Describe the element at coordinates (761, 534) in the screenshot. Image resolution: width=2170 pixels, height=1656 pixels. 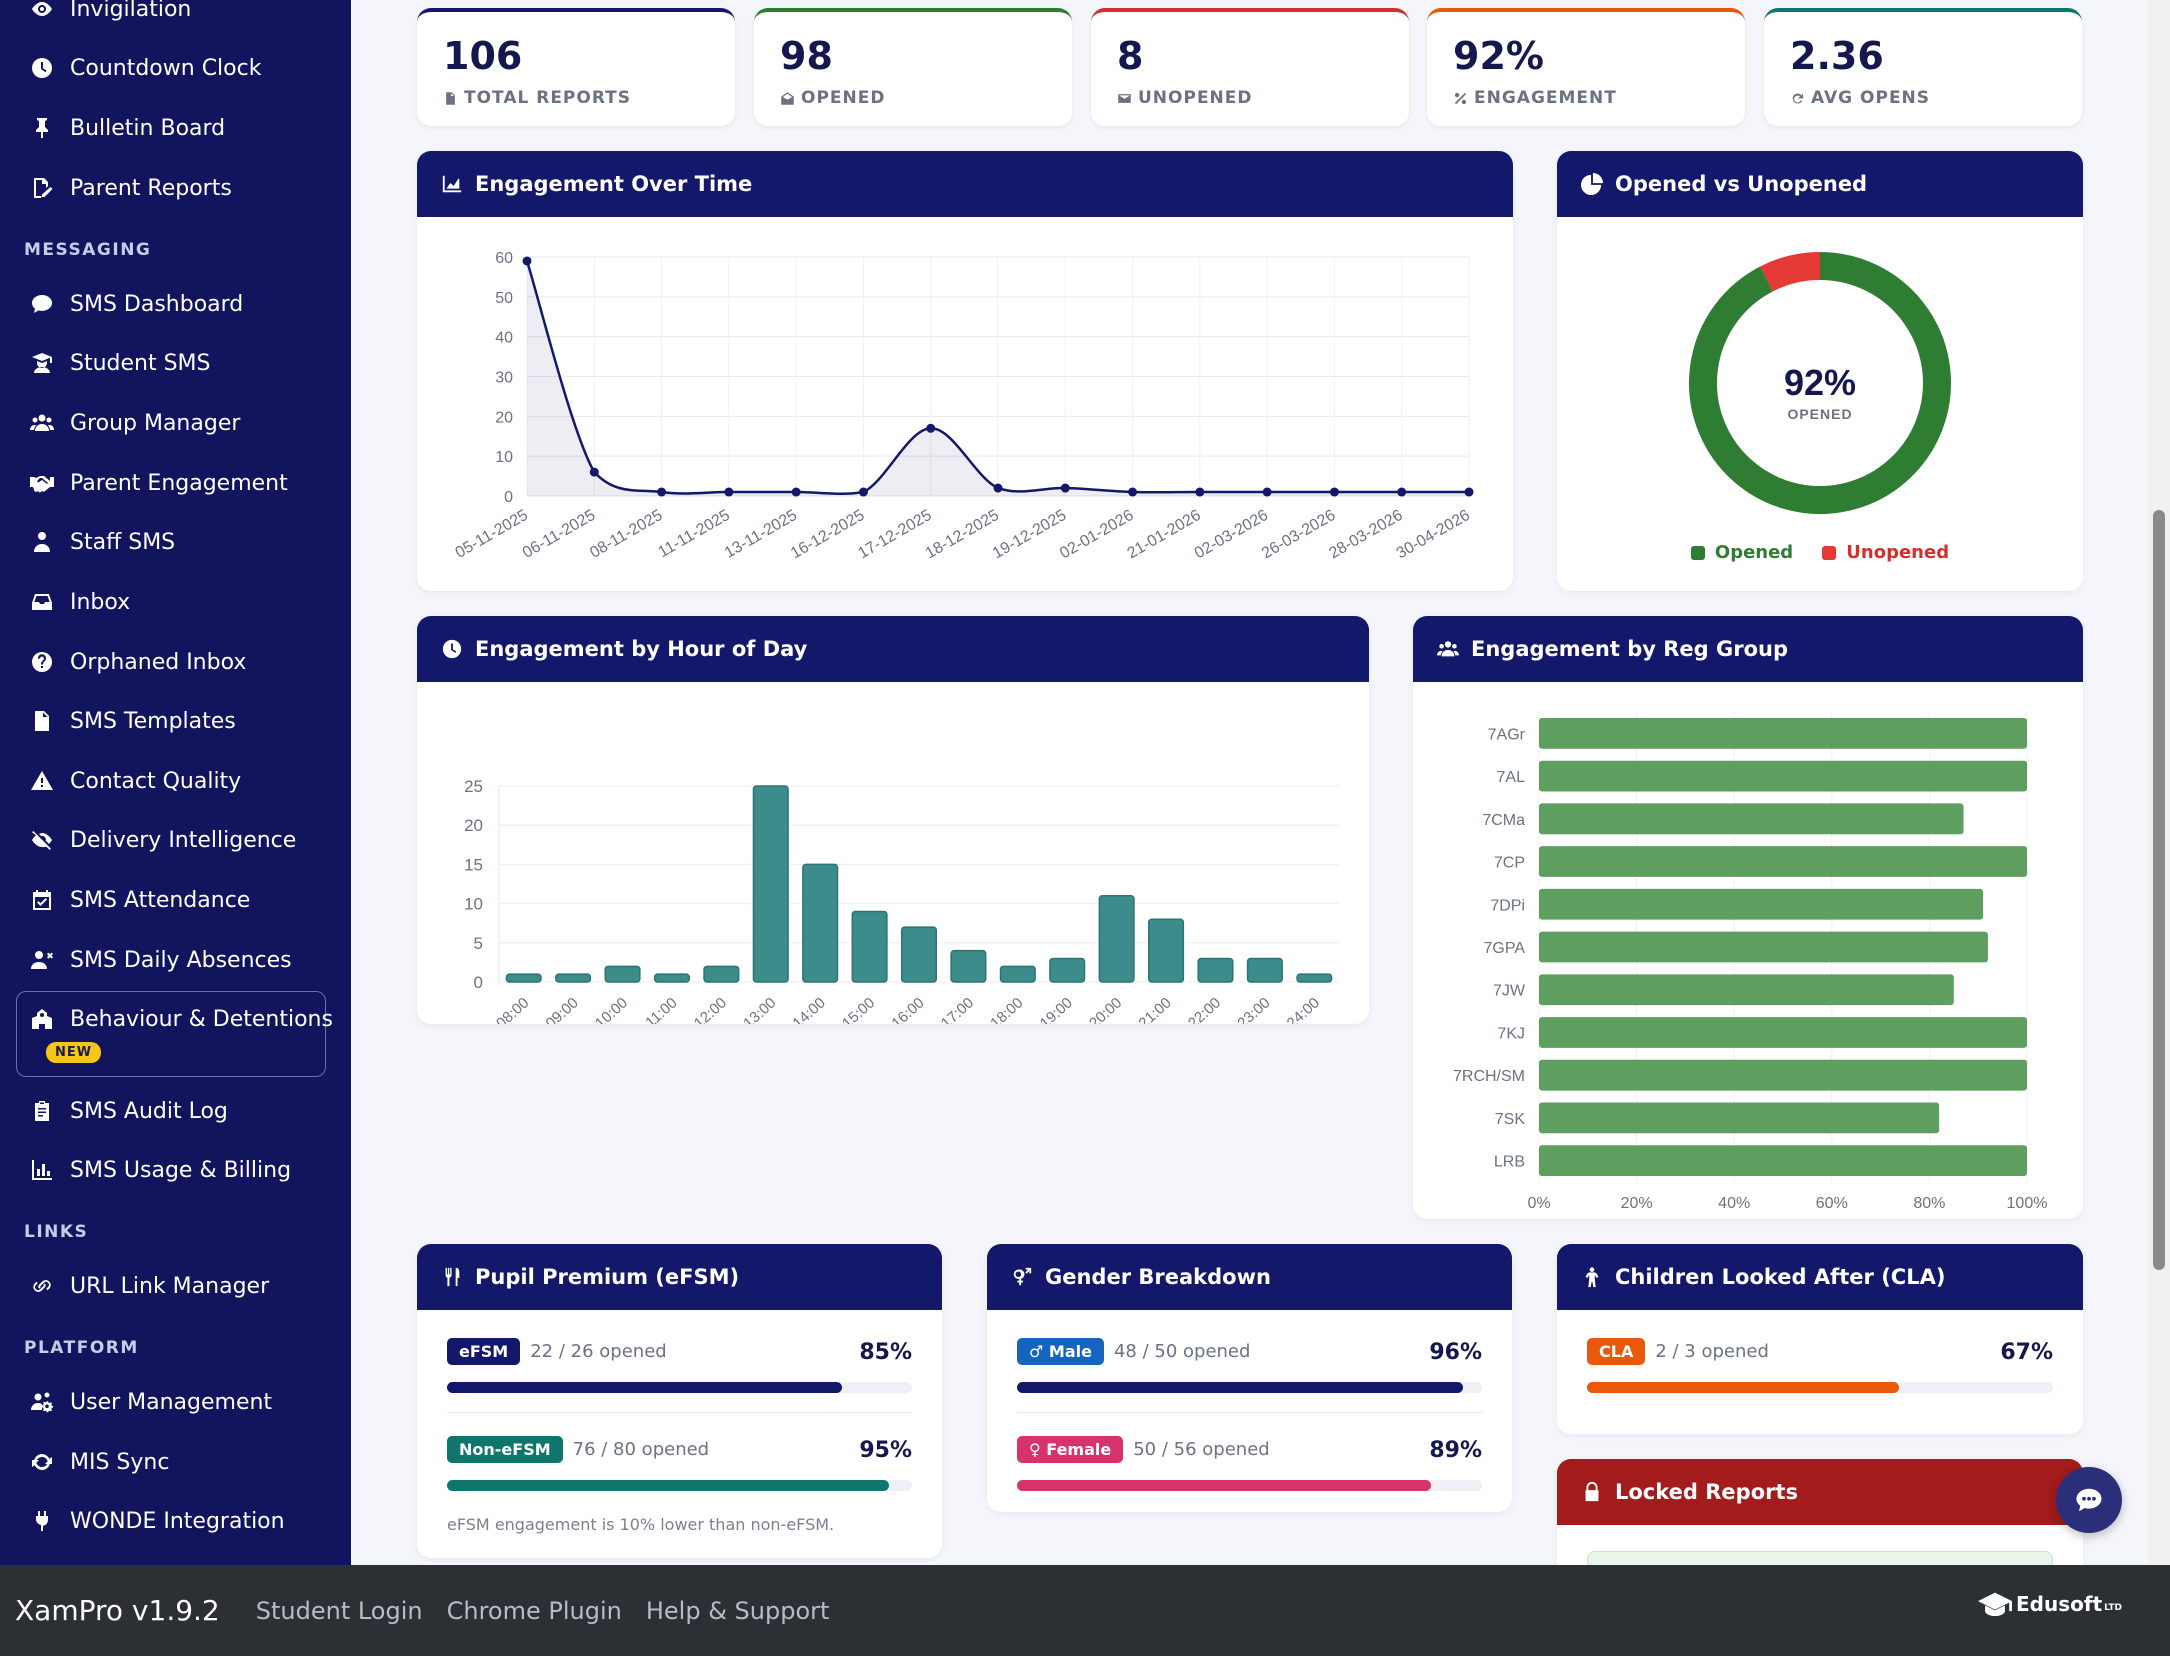
I see `x-tick-label: 13-11-2025` at that location.